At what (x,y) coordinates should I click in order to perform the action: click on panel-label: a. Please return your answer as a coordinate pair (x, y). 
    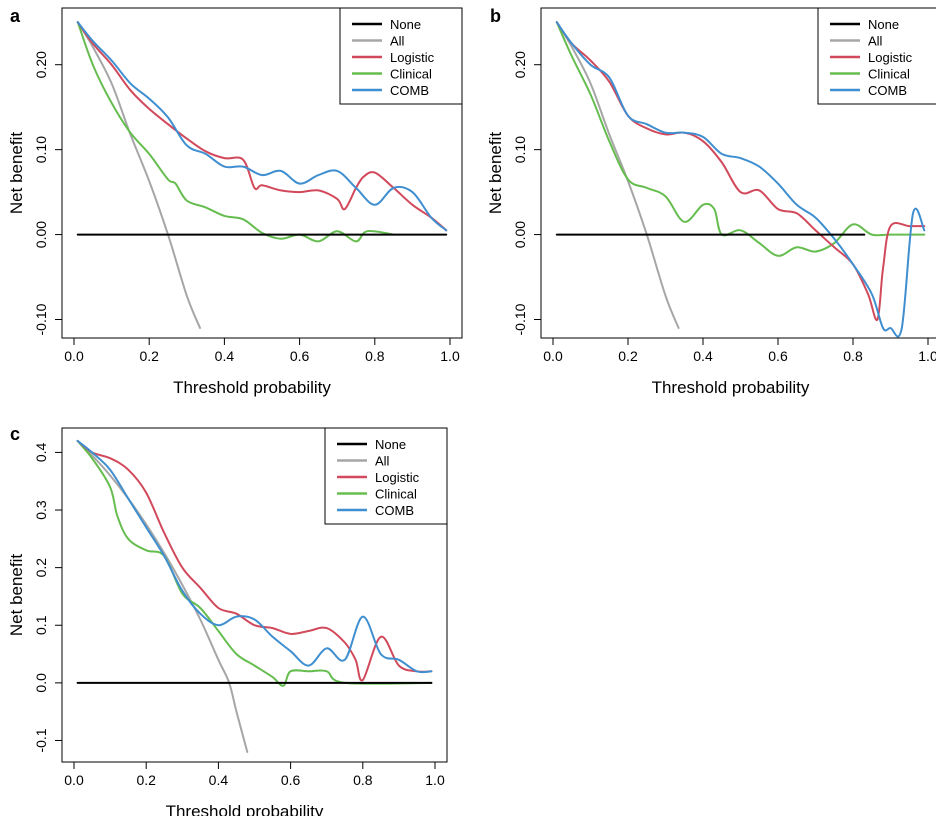
    Looking at the image, I should click on (15, 16).